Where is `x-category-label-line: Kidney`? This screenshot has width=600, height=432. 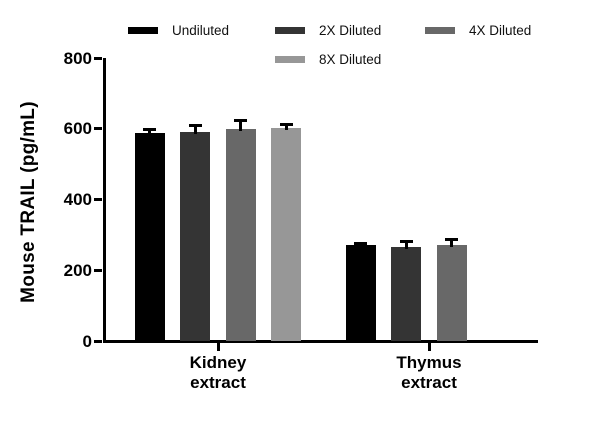 x-category-label-line: Kidney is located at coordinates (218, 362).